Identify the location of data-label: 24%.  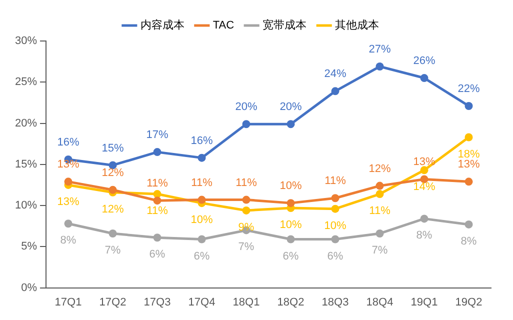
(335, 74).